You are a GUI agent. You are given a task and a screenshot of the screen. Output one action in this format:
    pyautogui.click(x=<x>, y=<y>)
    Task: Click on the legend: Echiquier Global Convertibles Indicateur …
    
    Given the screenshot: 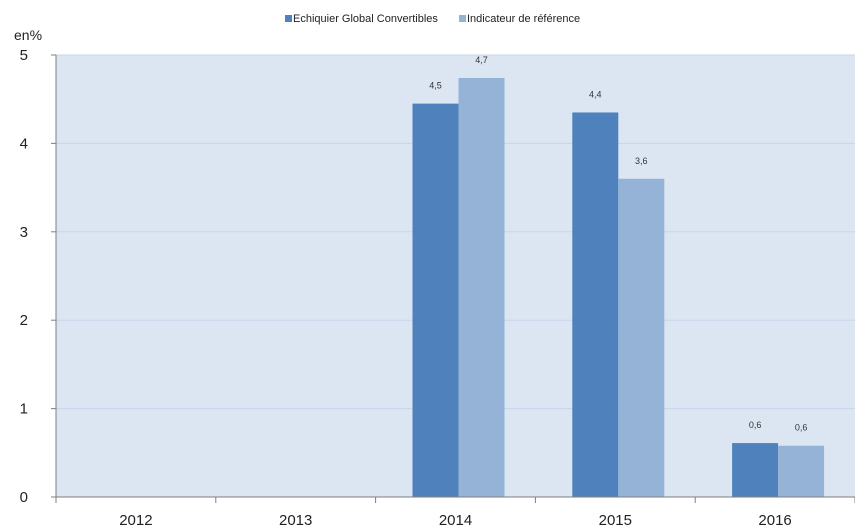 What is the action you would take?
    pyautogui.click(x=432, y=19)
    